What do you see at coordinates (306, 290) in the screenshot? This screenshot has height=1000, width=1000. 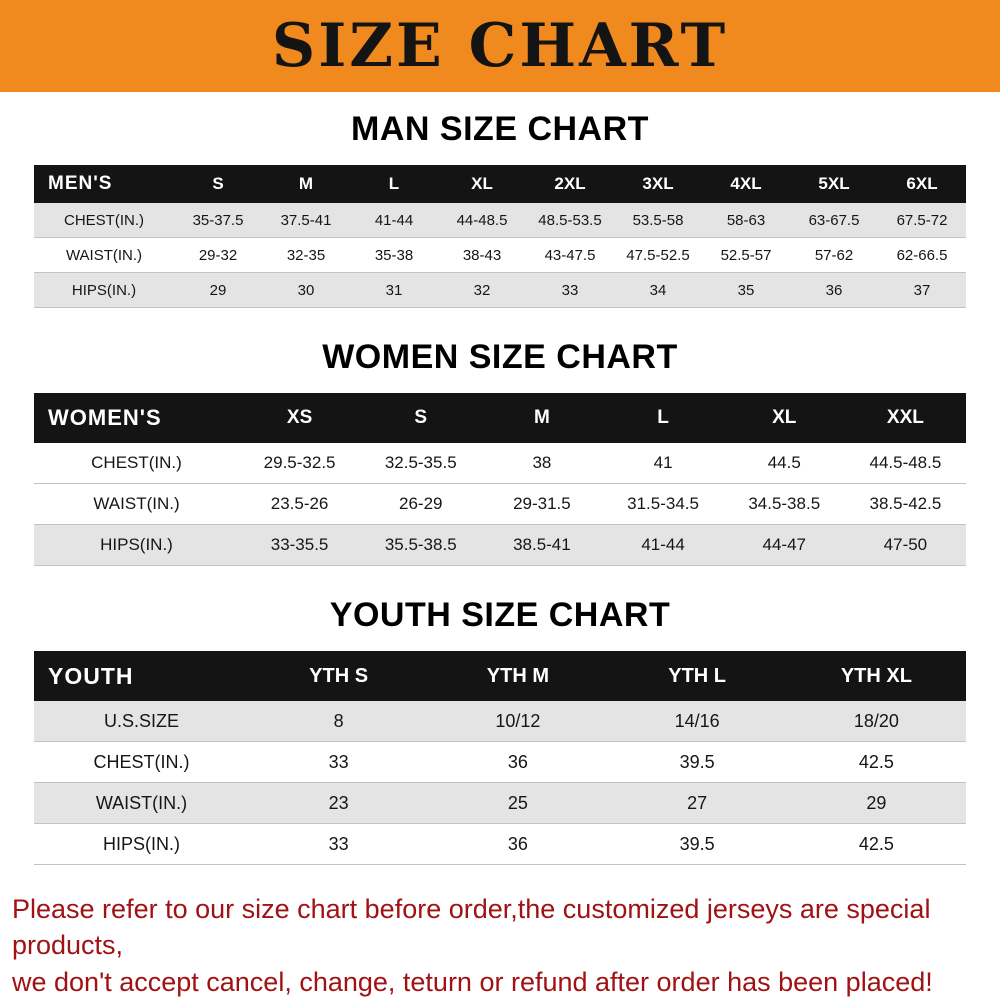 I see `size-value-cell: 30` at bounding box center [306, 290].